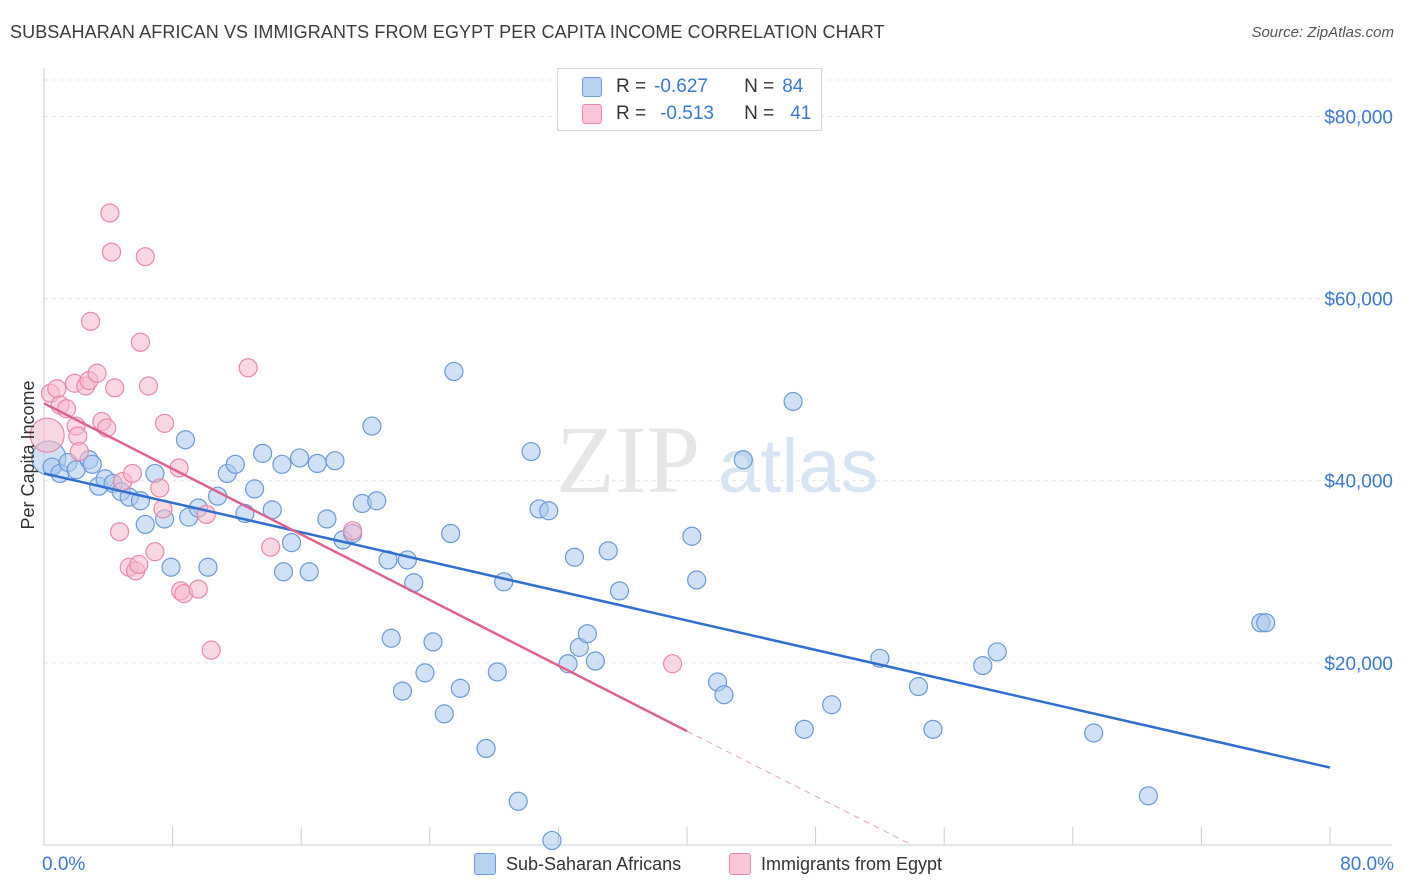 The width and height of the screenshot is (1406, 892). I want to click on correlation-legend: R = -0.627 N = 84 R = -0.513 N = 41, so click(689, 99).